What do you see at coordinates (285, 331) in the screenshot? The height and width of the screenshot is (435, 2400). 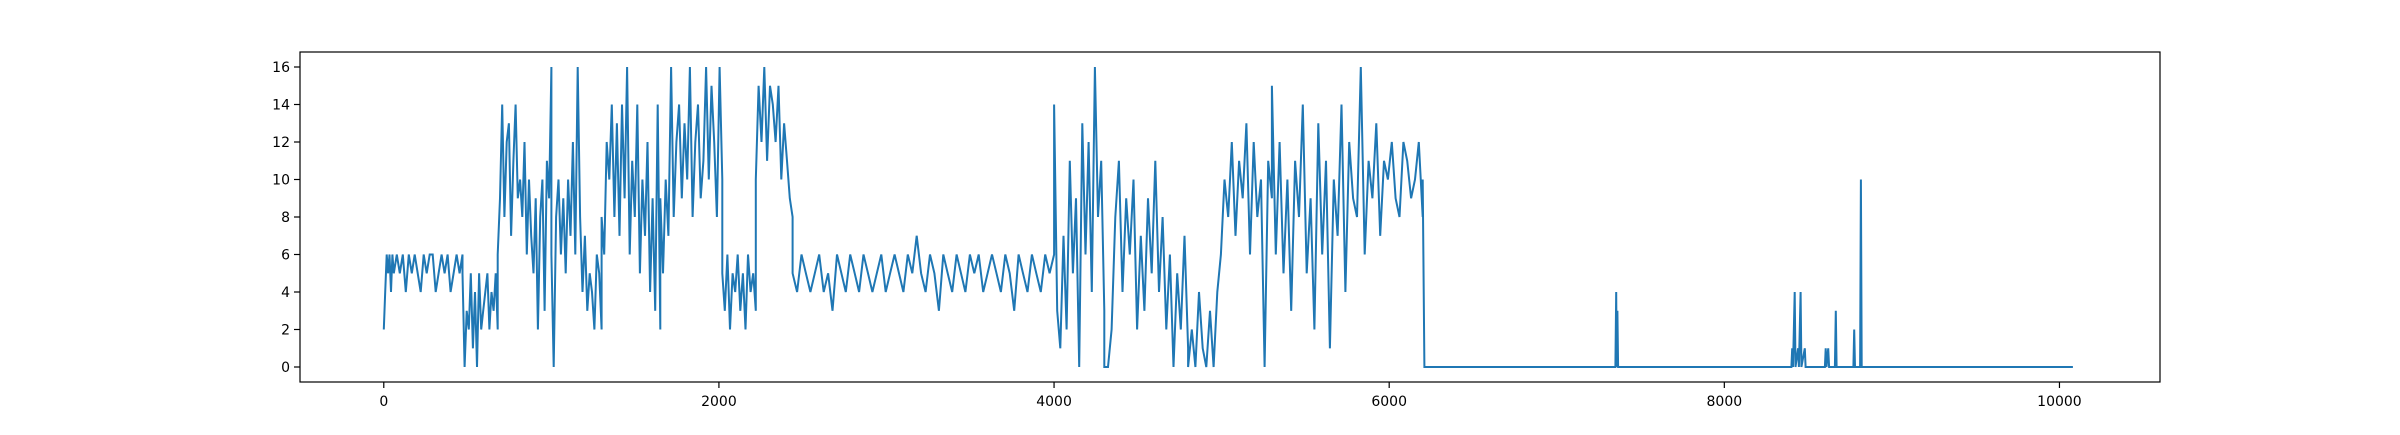 I see `y-tick-label: 2` at bounding box center [285, 331].